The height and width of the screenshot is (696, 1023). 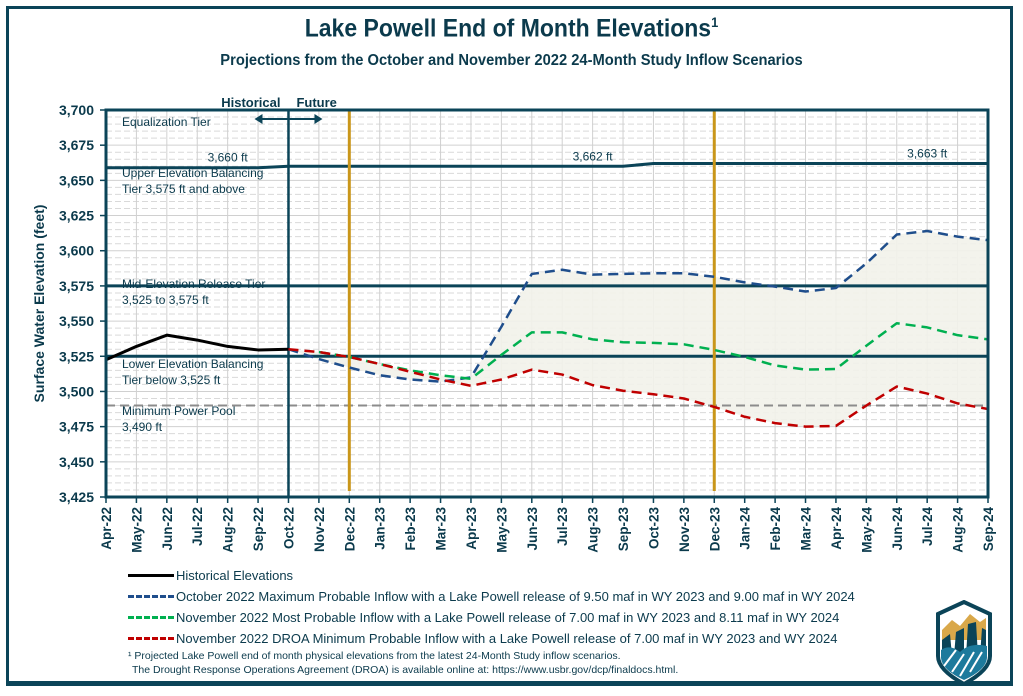 What do you see at coordinates (441, 529) in the screenshot?
I see `x-tick-label: Mar-23` at bounding box center [441, 529].